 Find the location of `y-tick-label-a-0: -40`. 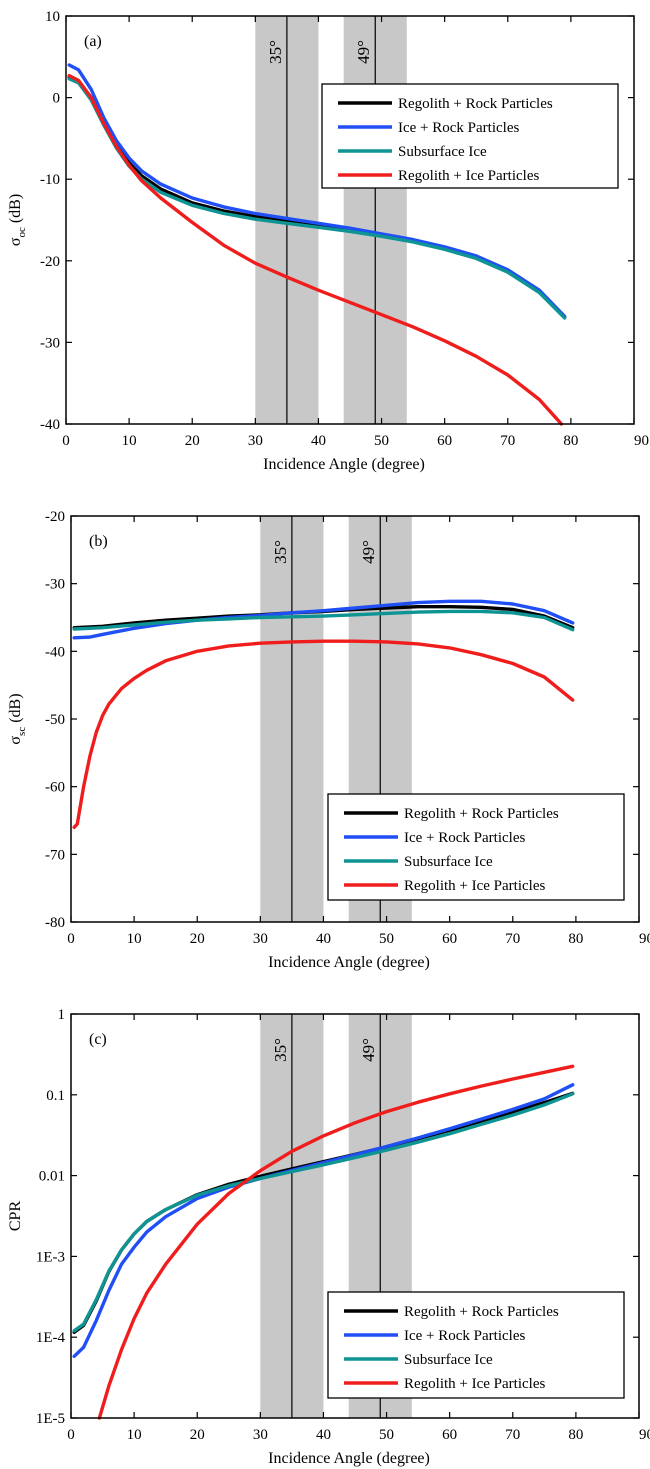

y-tick-label-a-0: -40 is located at coordinates (50, 425).